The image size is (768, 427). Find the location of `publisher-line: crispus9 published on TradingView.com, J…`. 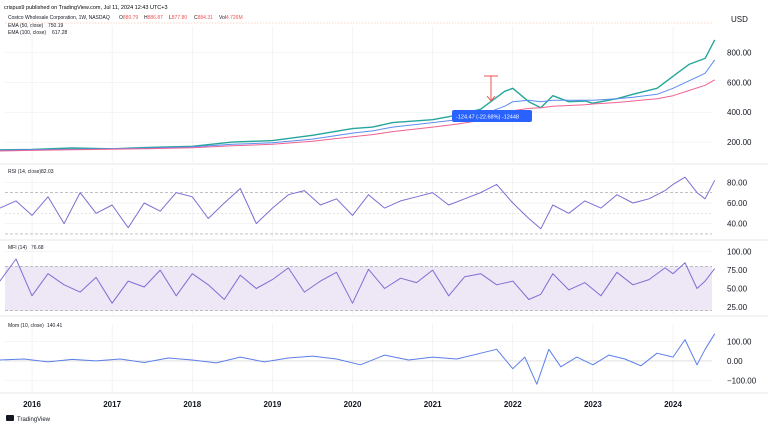

publisher-line: crispus9 published on TradingView.com, J… is located at coordinates (86, 8).